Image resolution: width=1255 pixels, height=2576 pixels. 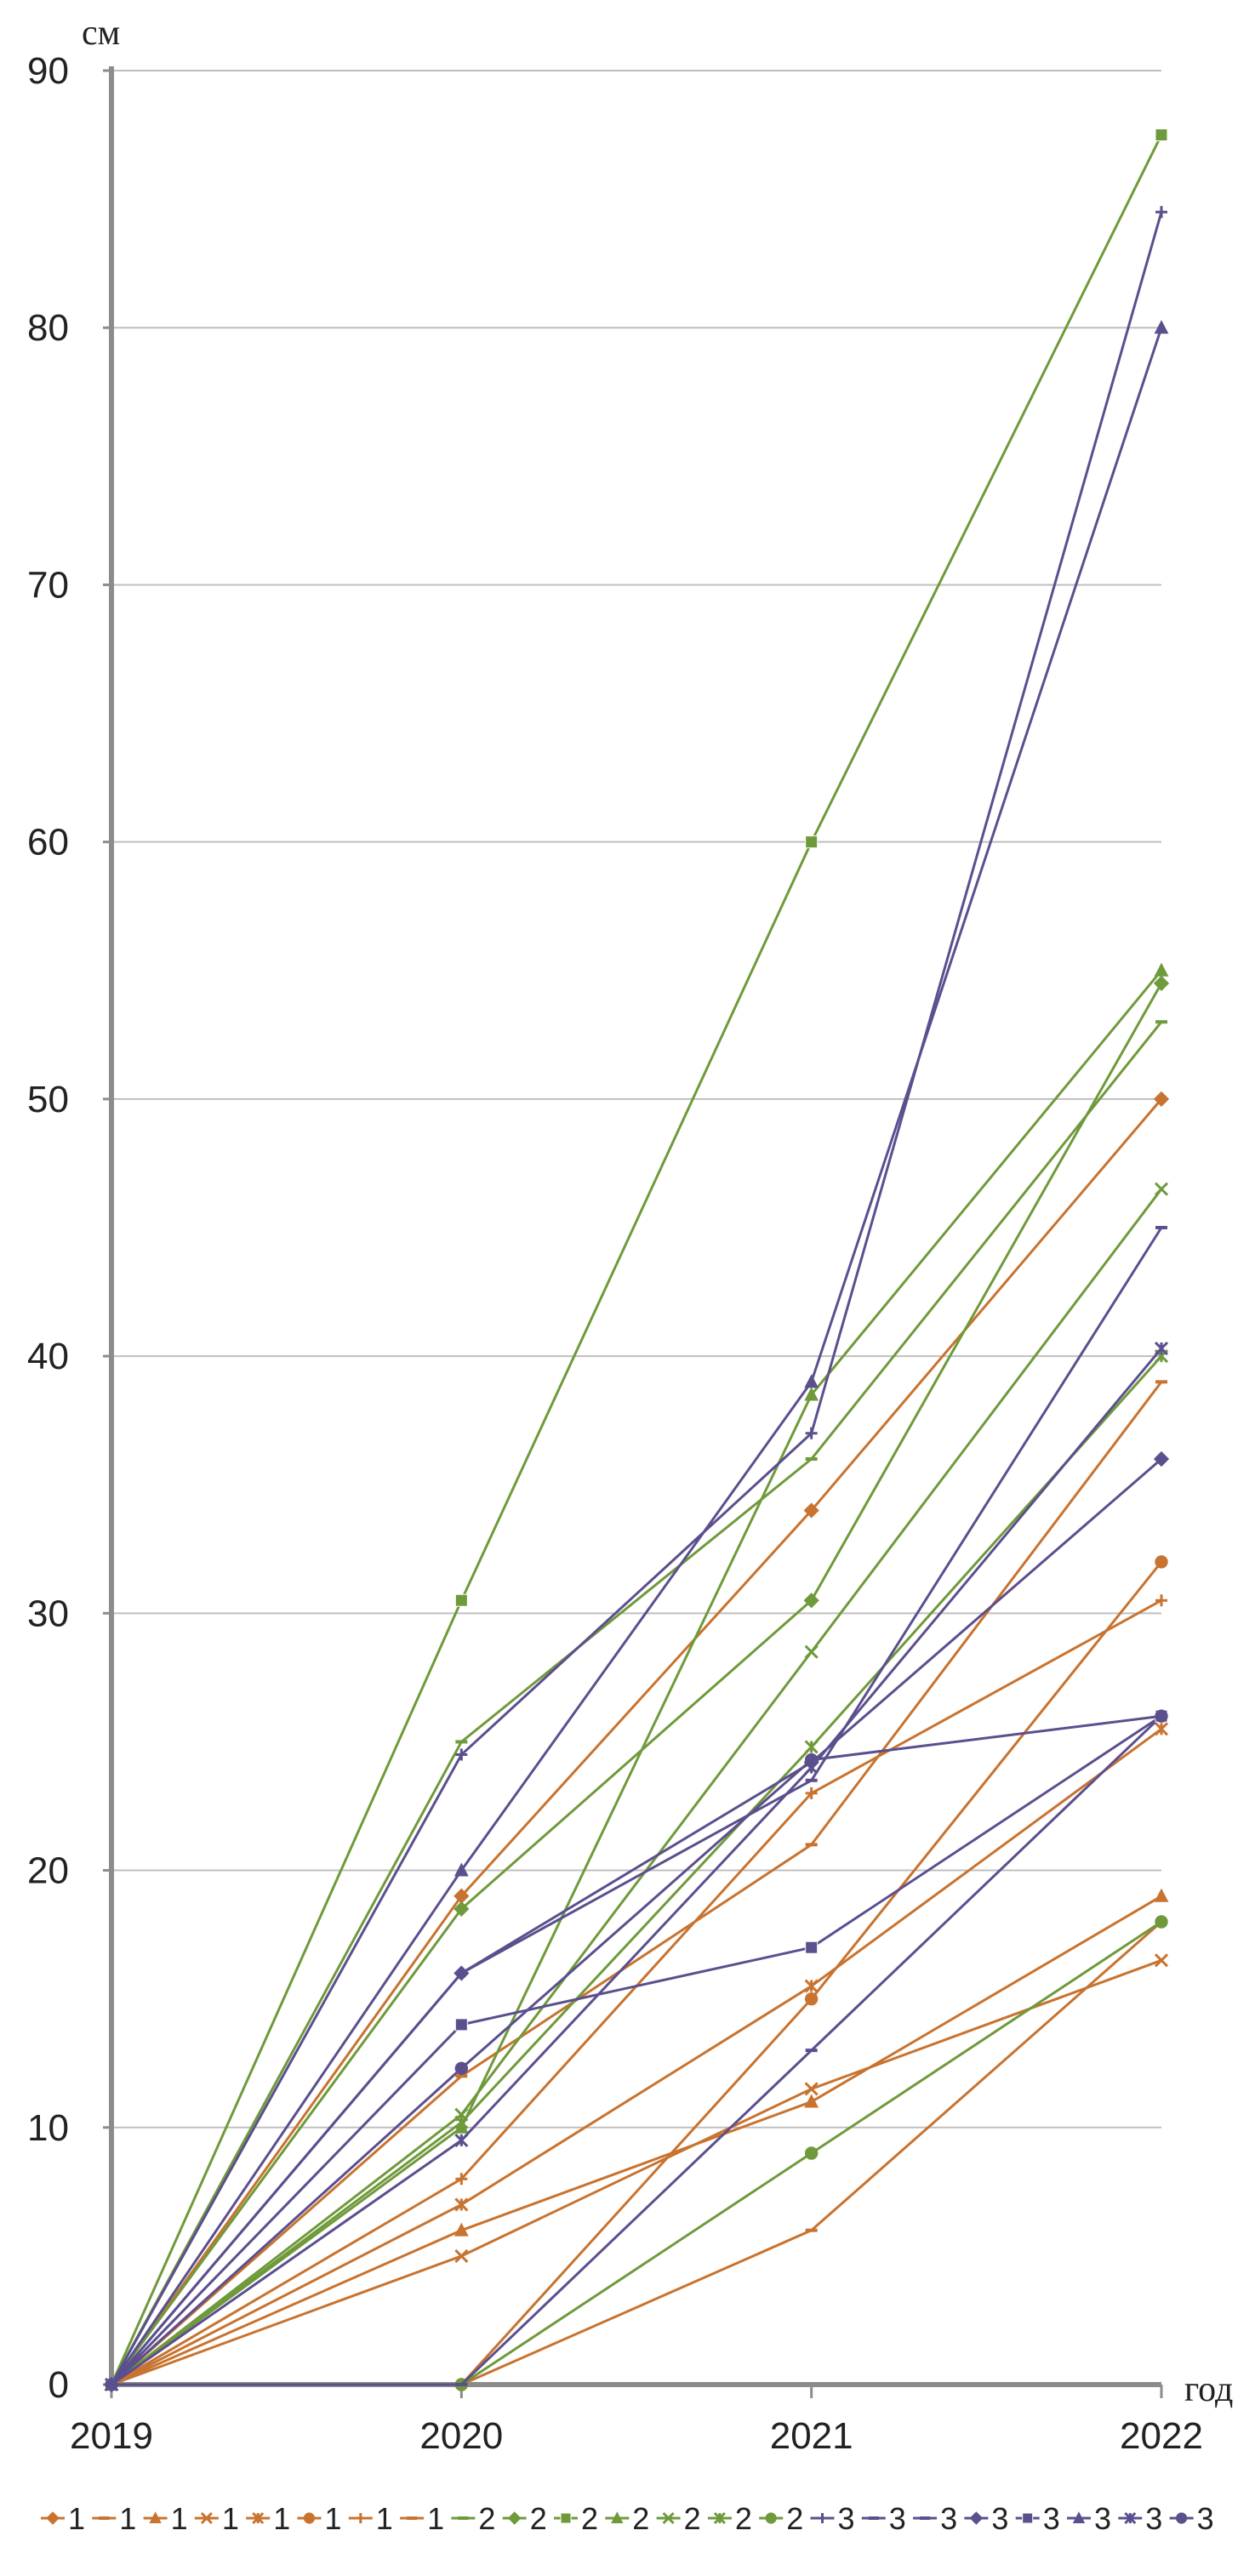 What do you see at coordinates (812, 2436) in the screenshot?
I see `x-tick-label: 2021` at bounding box center [812, 2436].